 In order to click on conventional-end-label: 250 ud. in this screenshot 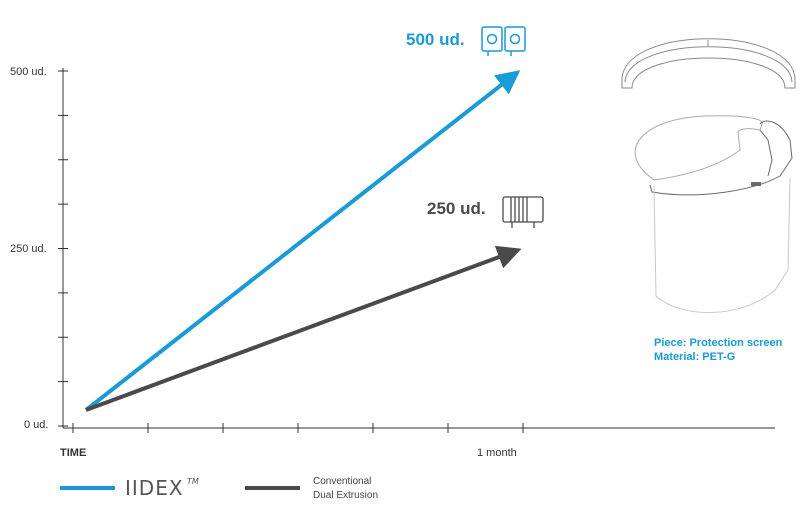, I will do `click(456, 208)`.